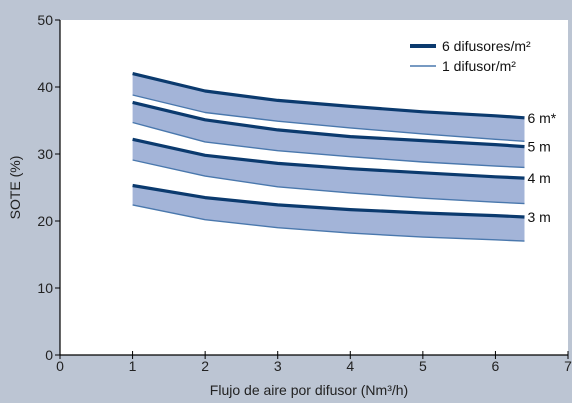 This screenshot has height=403, width=572. What do you see at coordinates (278, 366) in the screenshot?
I see `x-tick-label: 3` at bounding box center [278, 366].